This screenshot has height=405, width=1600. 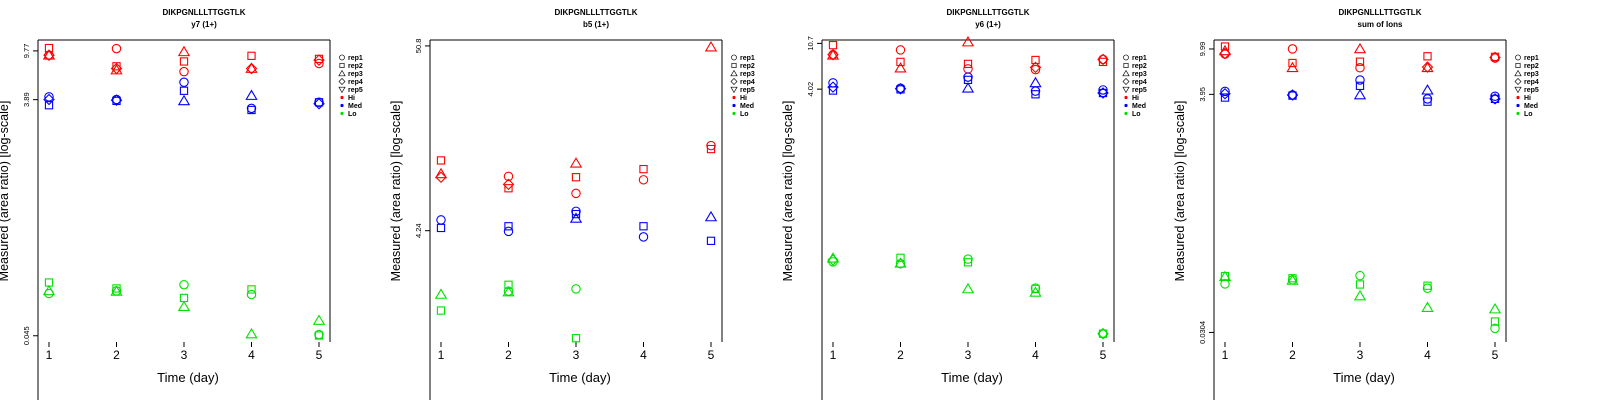 What do you see at coordinates (418, 230) in the screenshot?
I see `y-tick-label: 4.24` at bounding box center [418, 230].